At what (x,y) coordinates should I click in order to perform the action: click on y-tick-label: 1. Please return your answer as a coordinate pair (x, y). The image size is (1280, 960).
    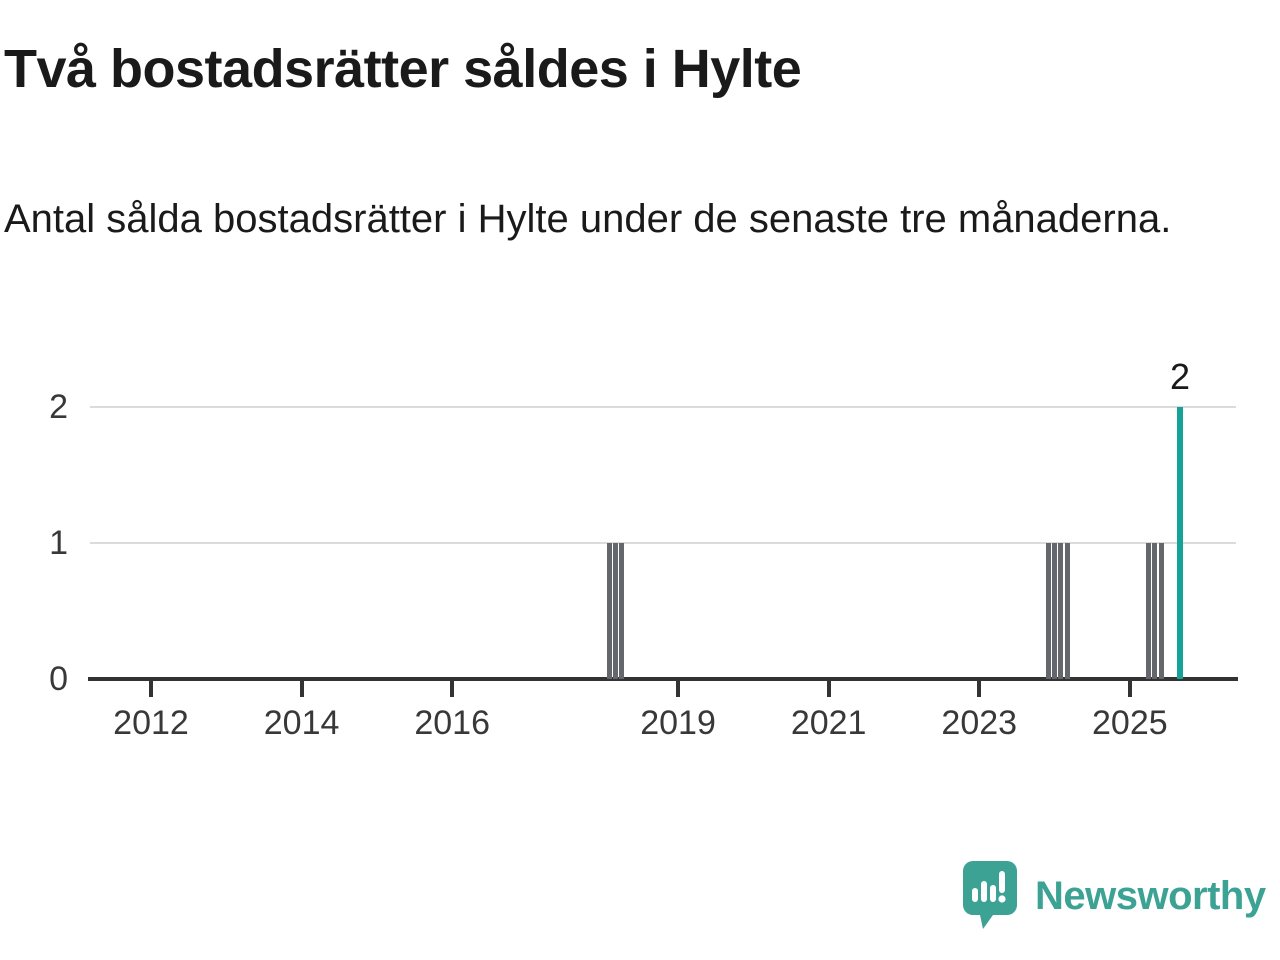
    Looking at the image, I should click on (58, 543).